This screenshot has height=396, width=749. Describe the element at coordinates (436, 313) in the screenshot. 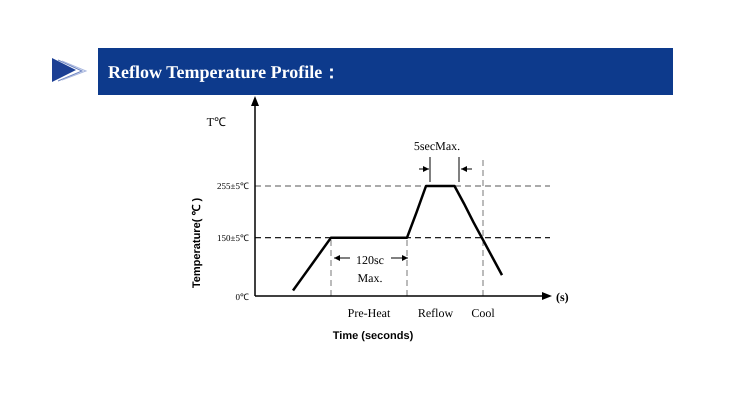

I see `x-tick-label: Reflow` at that location.